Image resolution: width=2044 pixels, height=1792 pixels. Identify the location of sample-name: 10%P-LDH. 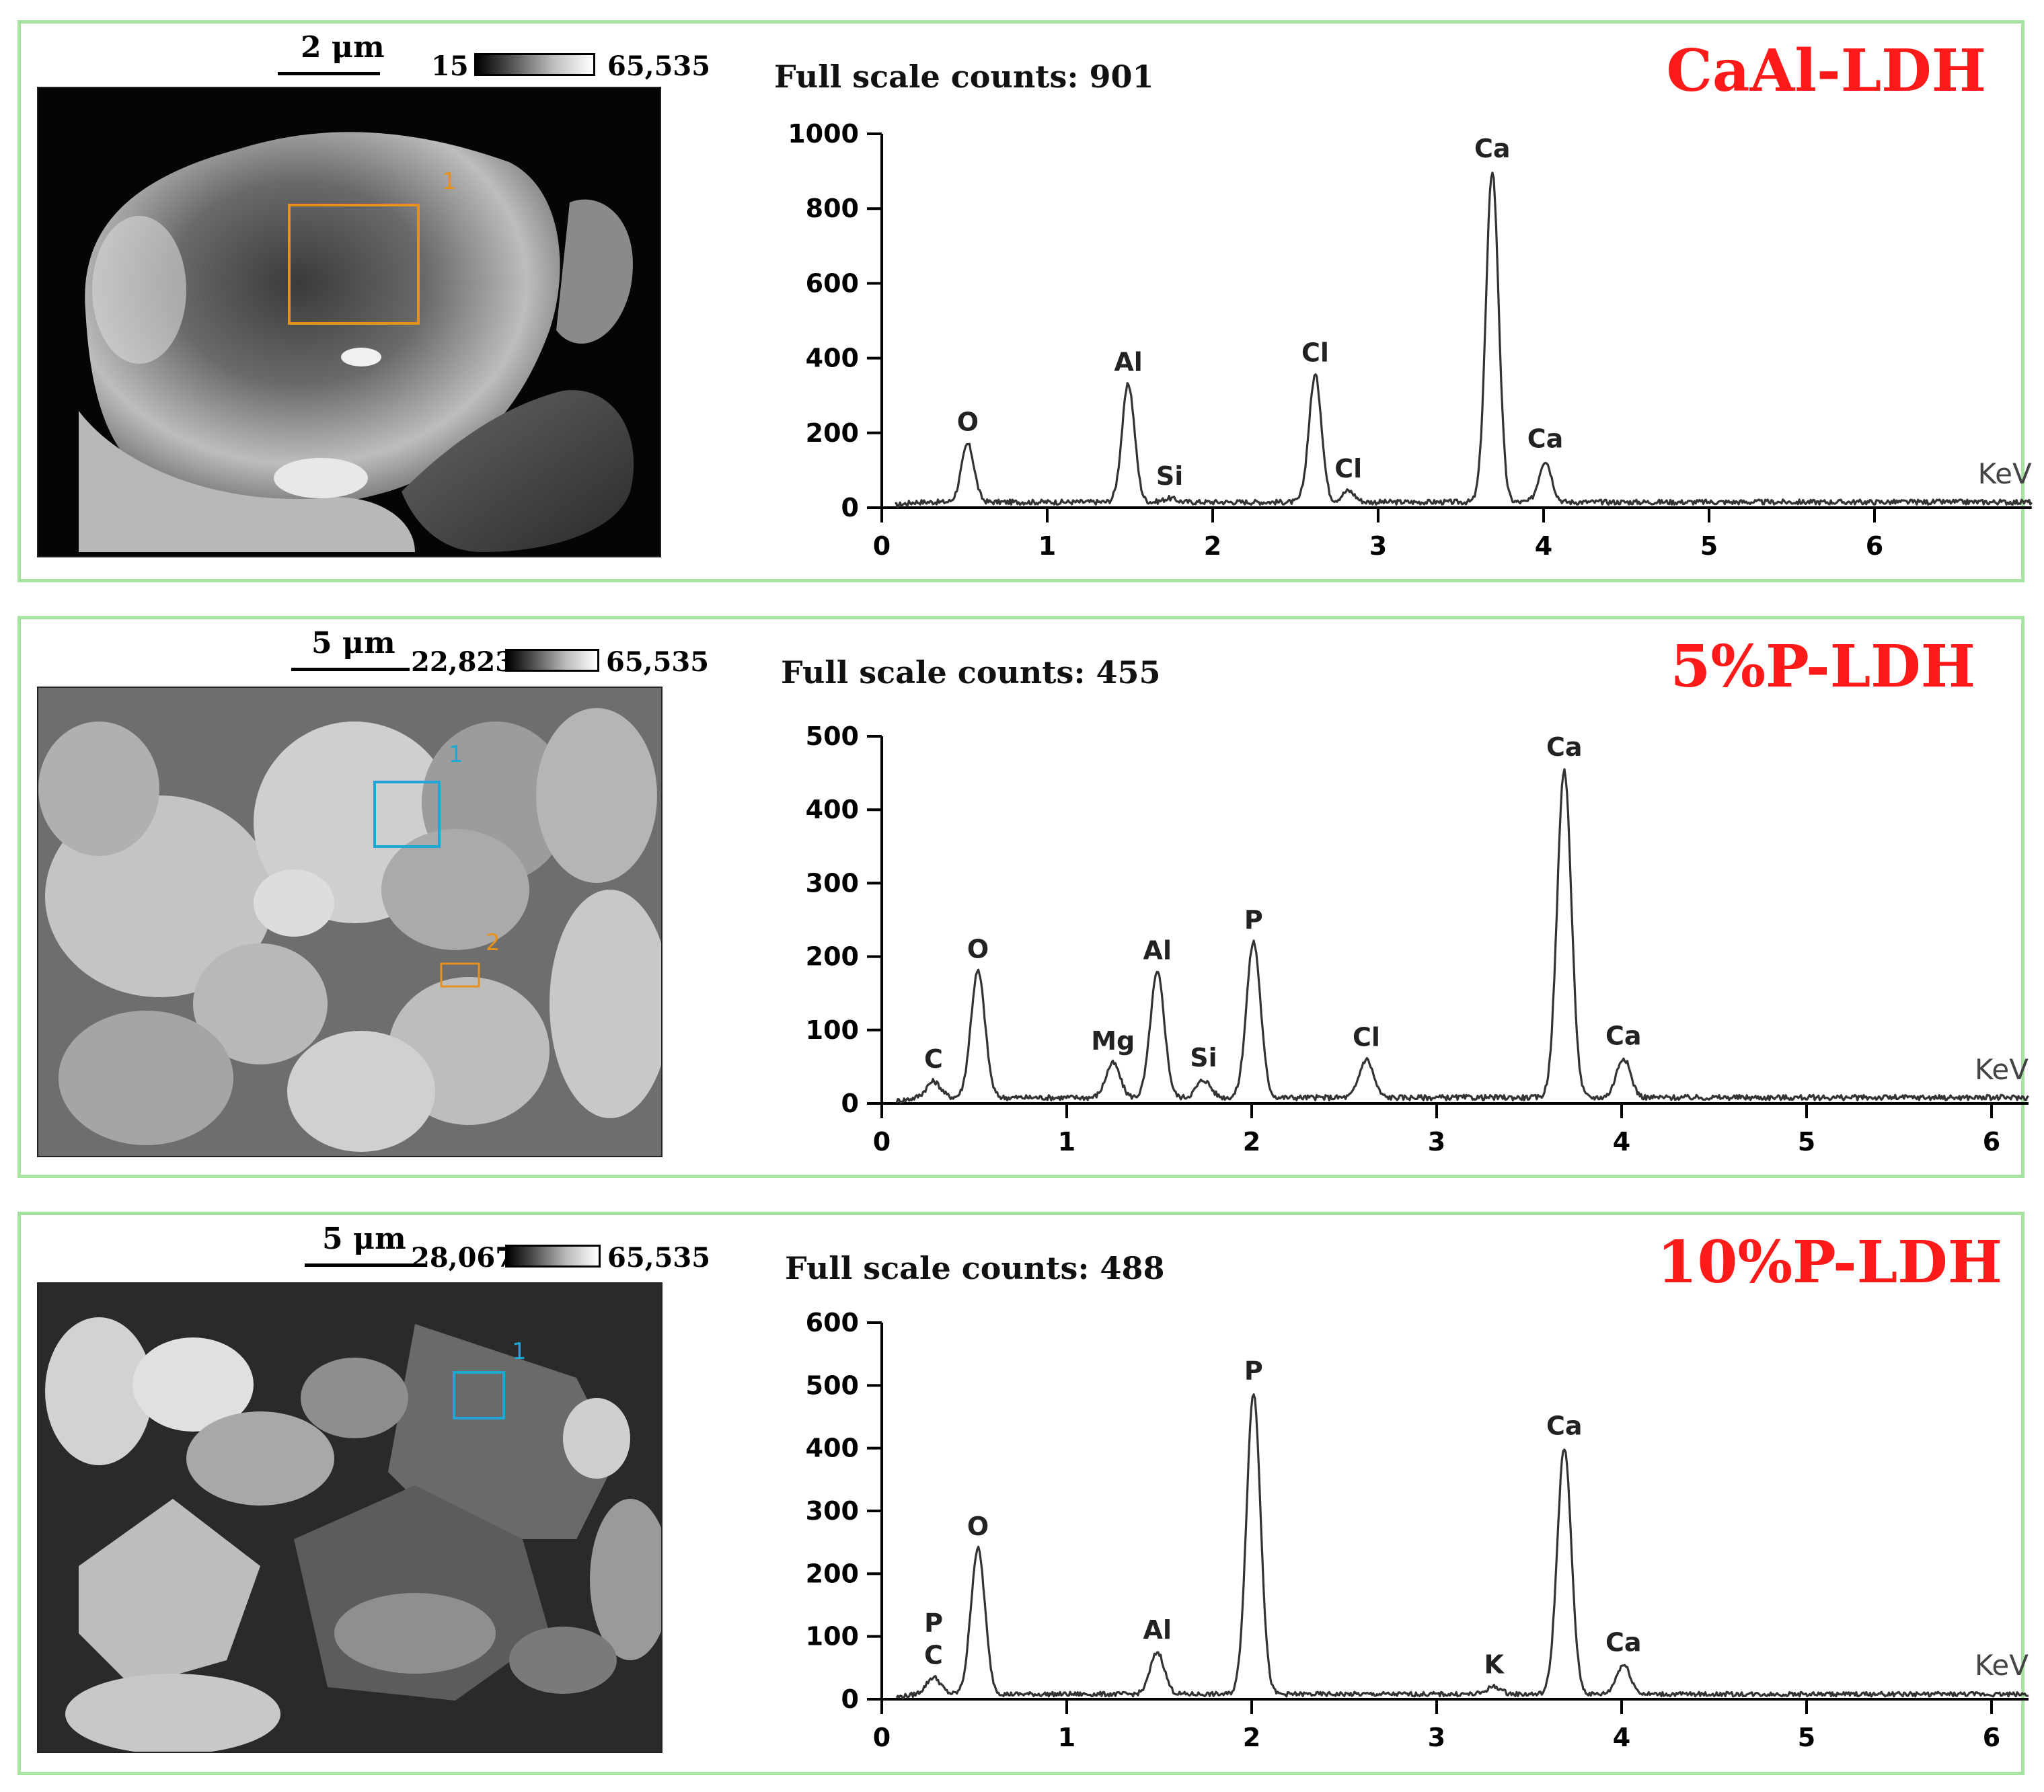
(1829, 1262).